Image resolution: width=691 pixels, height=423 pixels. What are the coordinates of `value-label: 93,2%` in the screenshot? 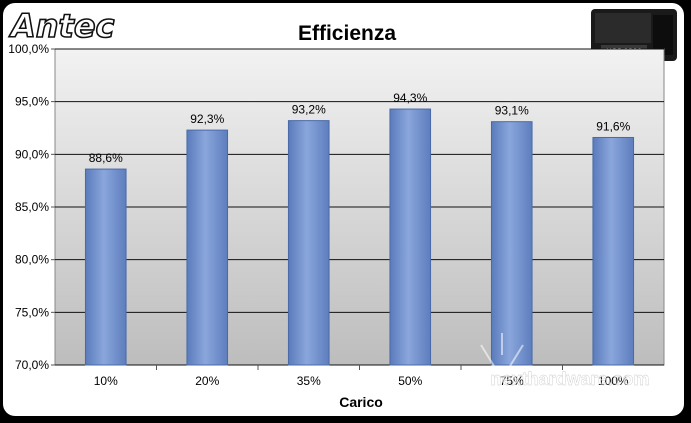 It's located at (309, 110).